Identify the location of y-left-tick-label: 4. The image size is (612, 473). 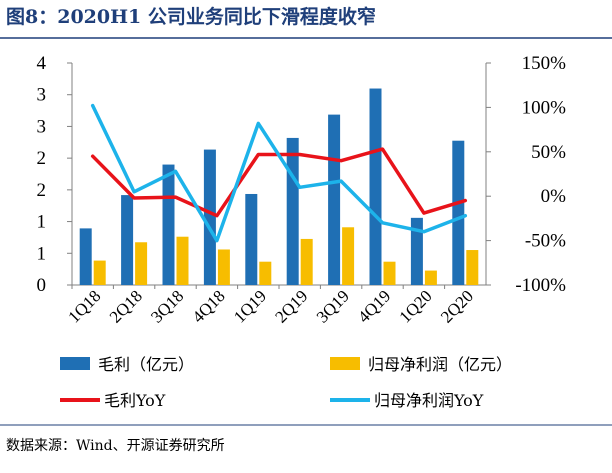
(42, 63).